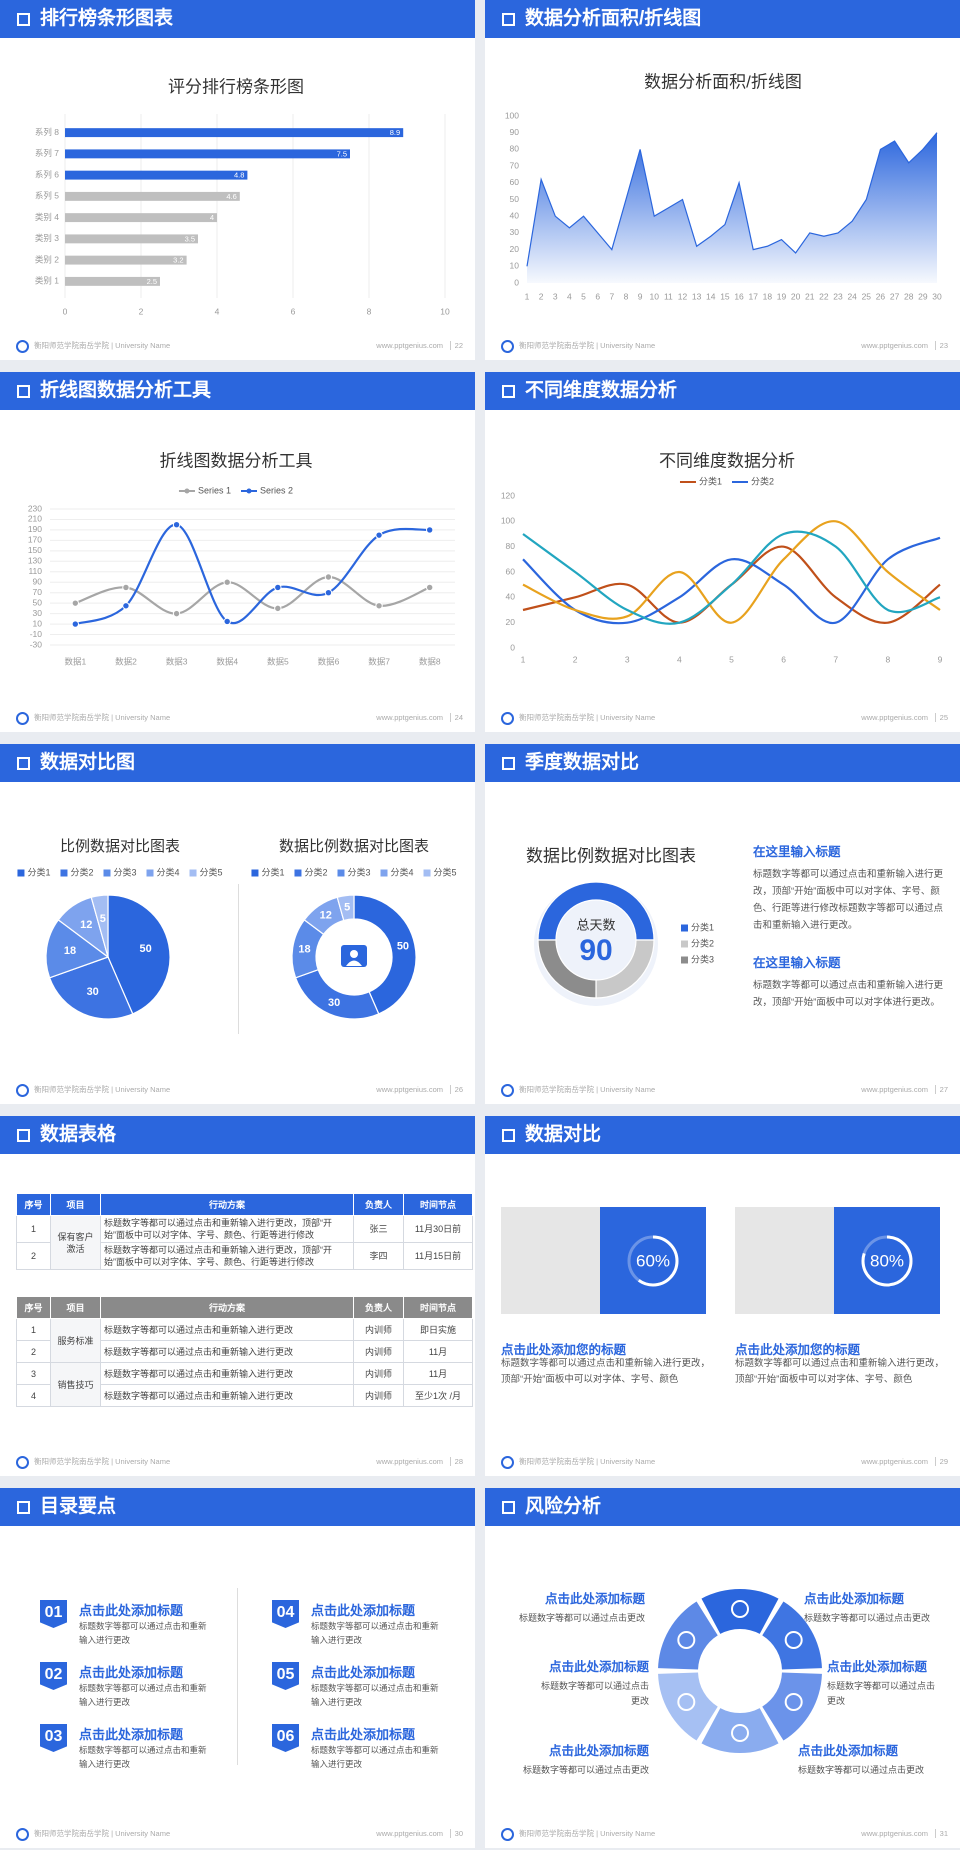  I want to click on x-tick-label: 7, so click(835, 659).